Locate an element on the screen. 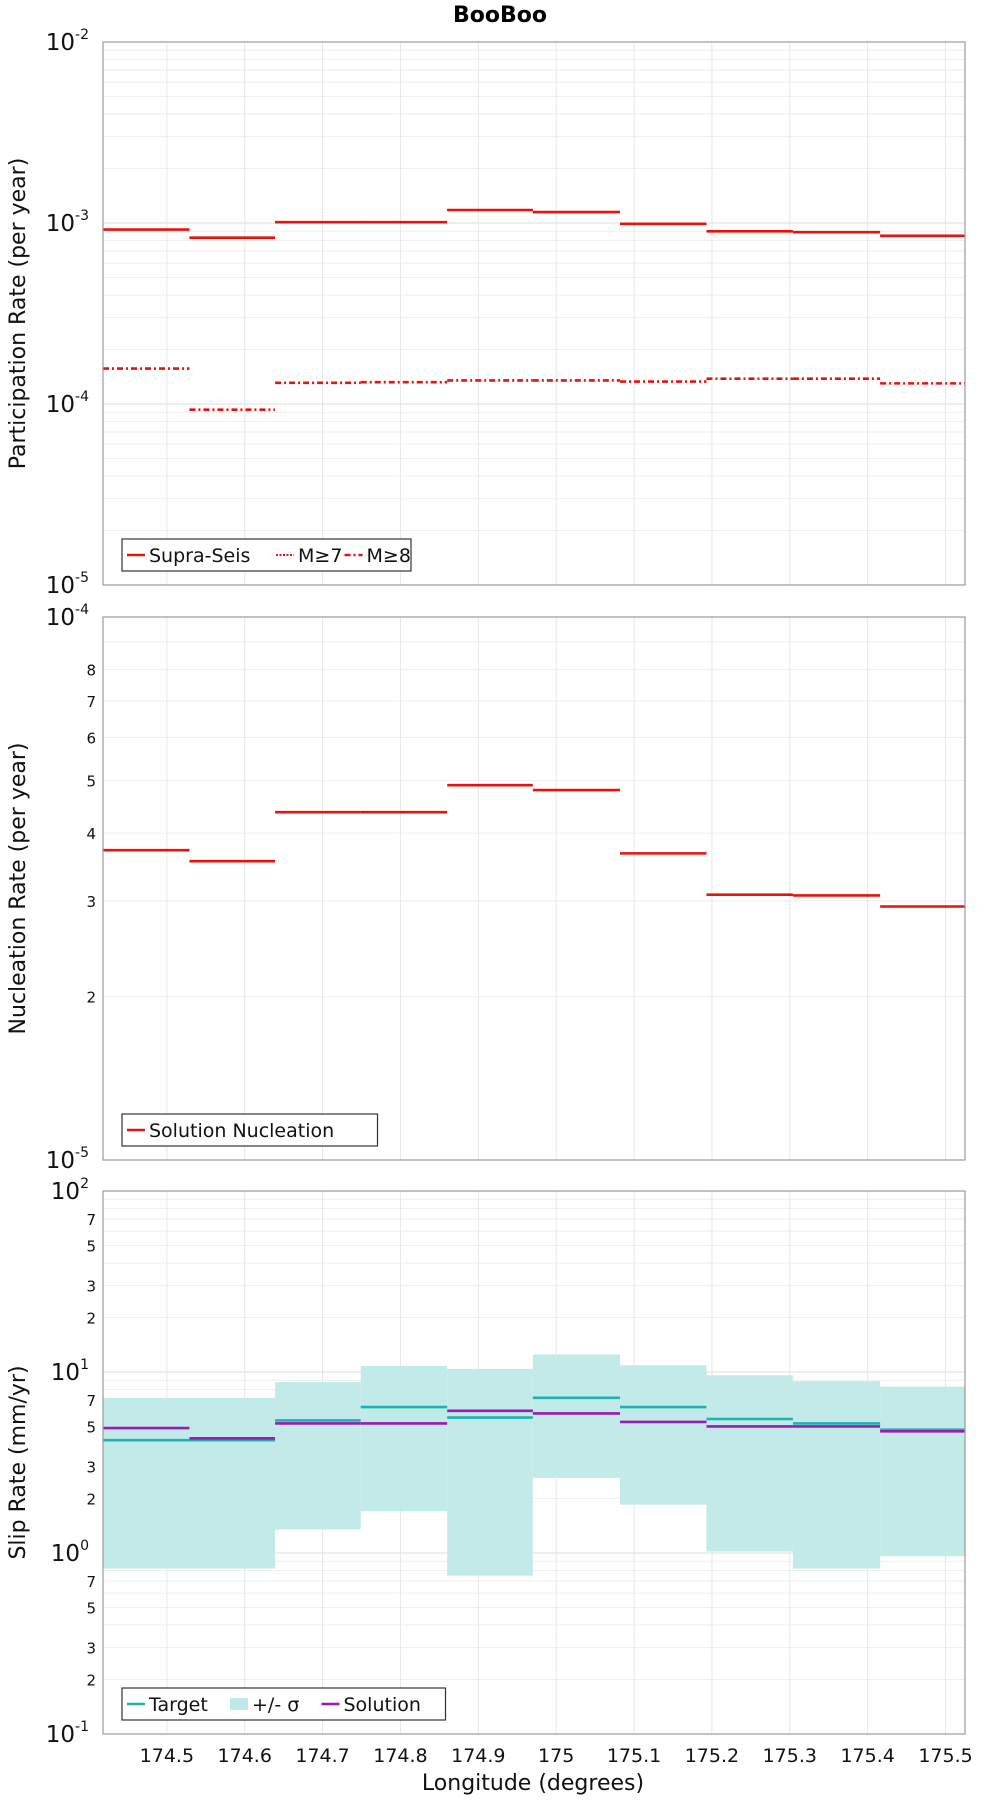 This screenshot has height=1800, width=1000. x-axis-label: Longitude (degrees) is located at coordinates (533, 1783).